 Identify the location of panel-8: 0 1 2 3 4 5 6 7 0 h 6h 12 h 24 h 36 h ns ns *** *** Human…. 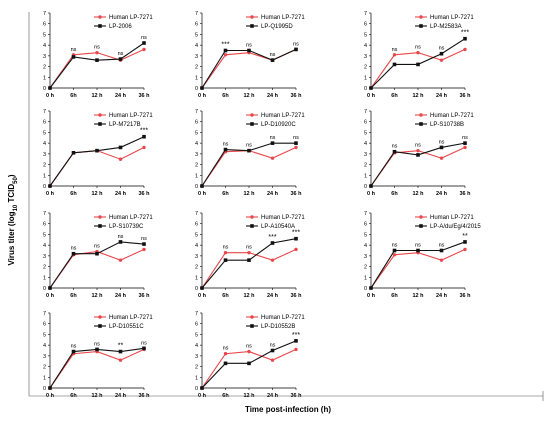
(250, 255).